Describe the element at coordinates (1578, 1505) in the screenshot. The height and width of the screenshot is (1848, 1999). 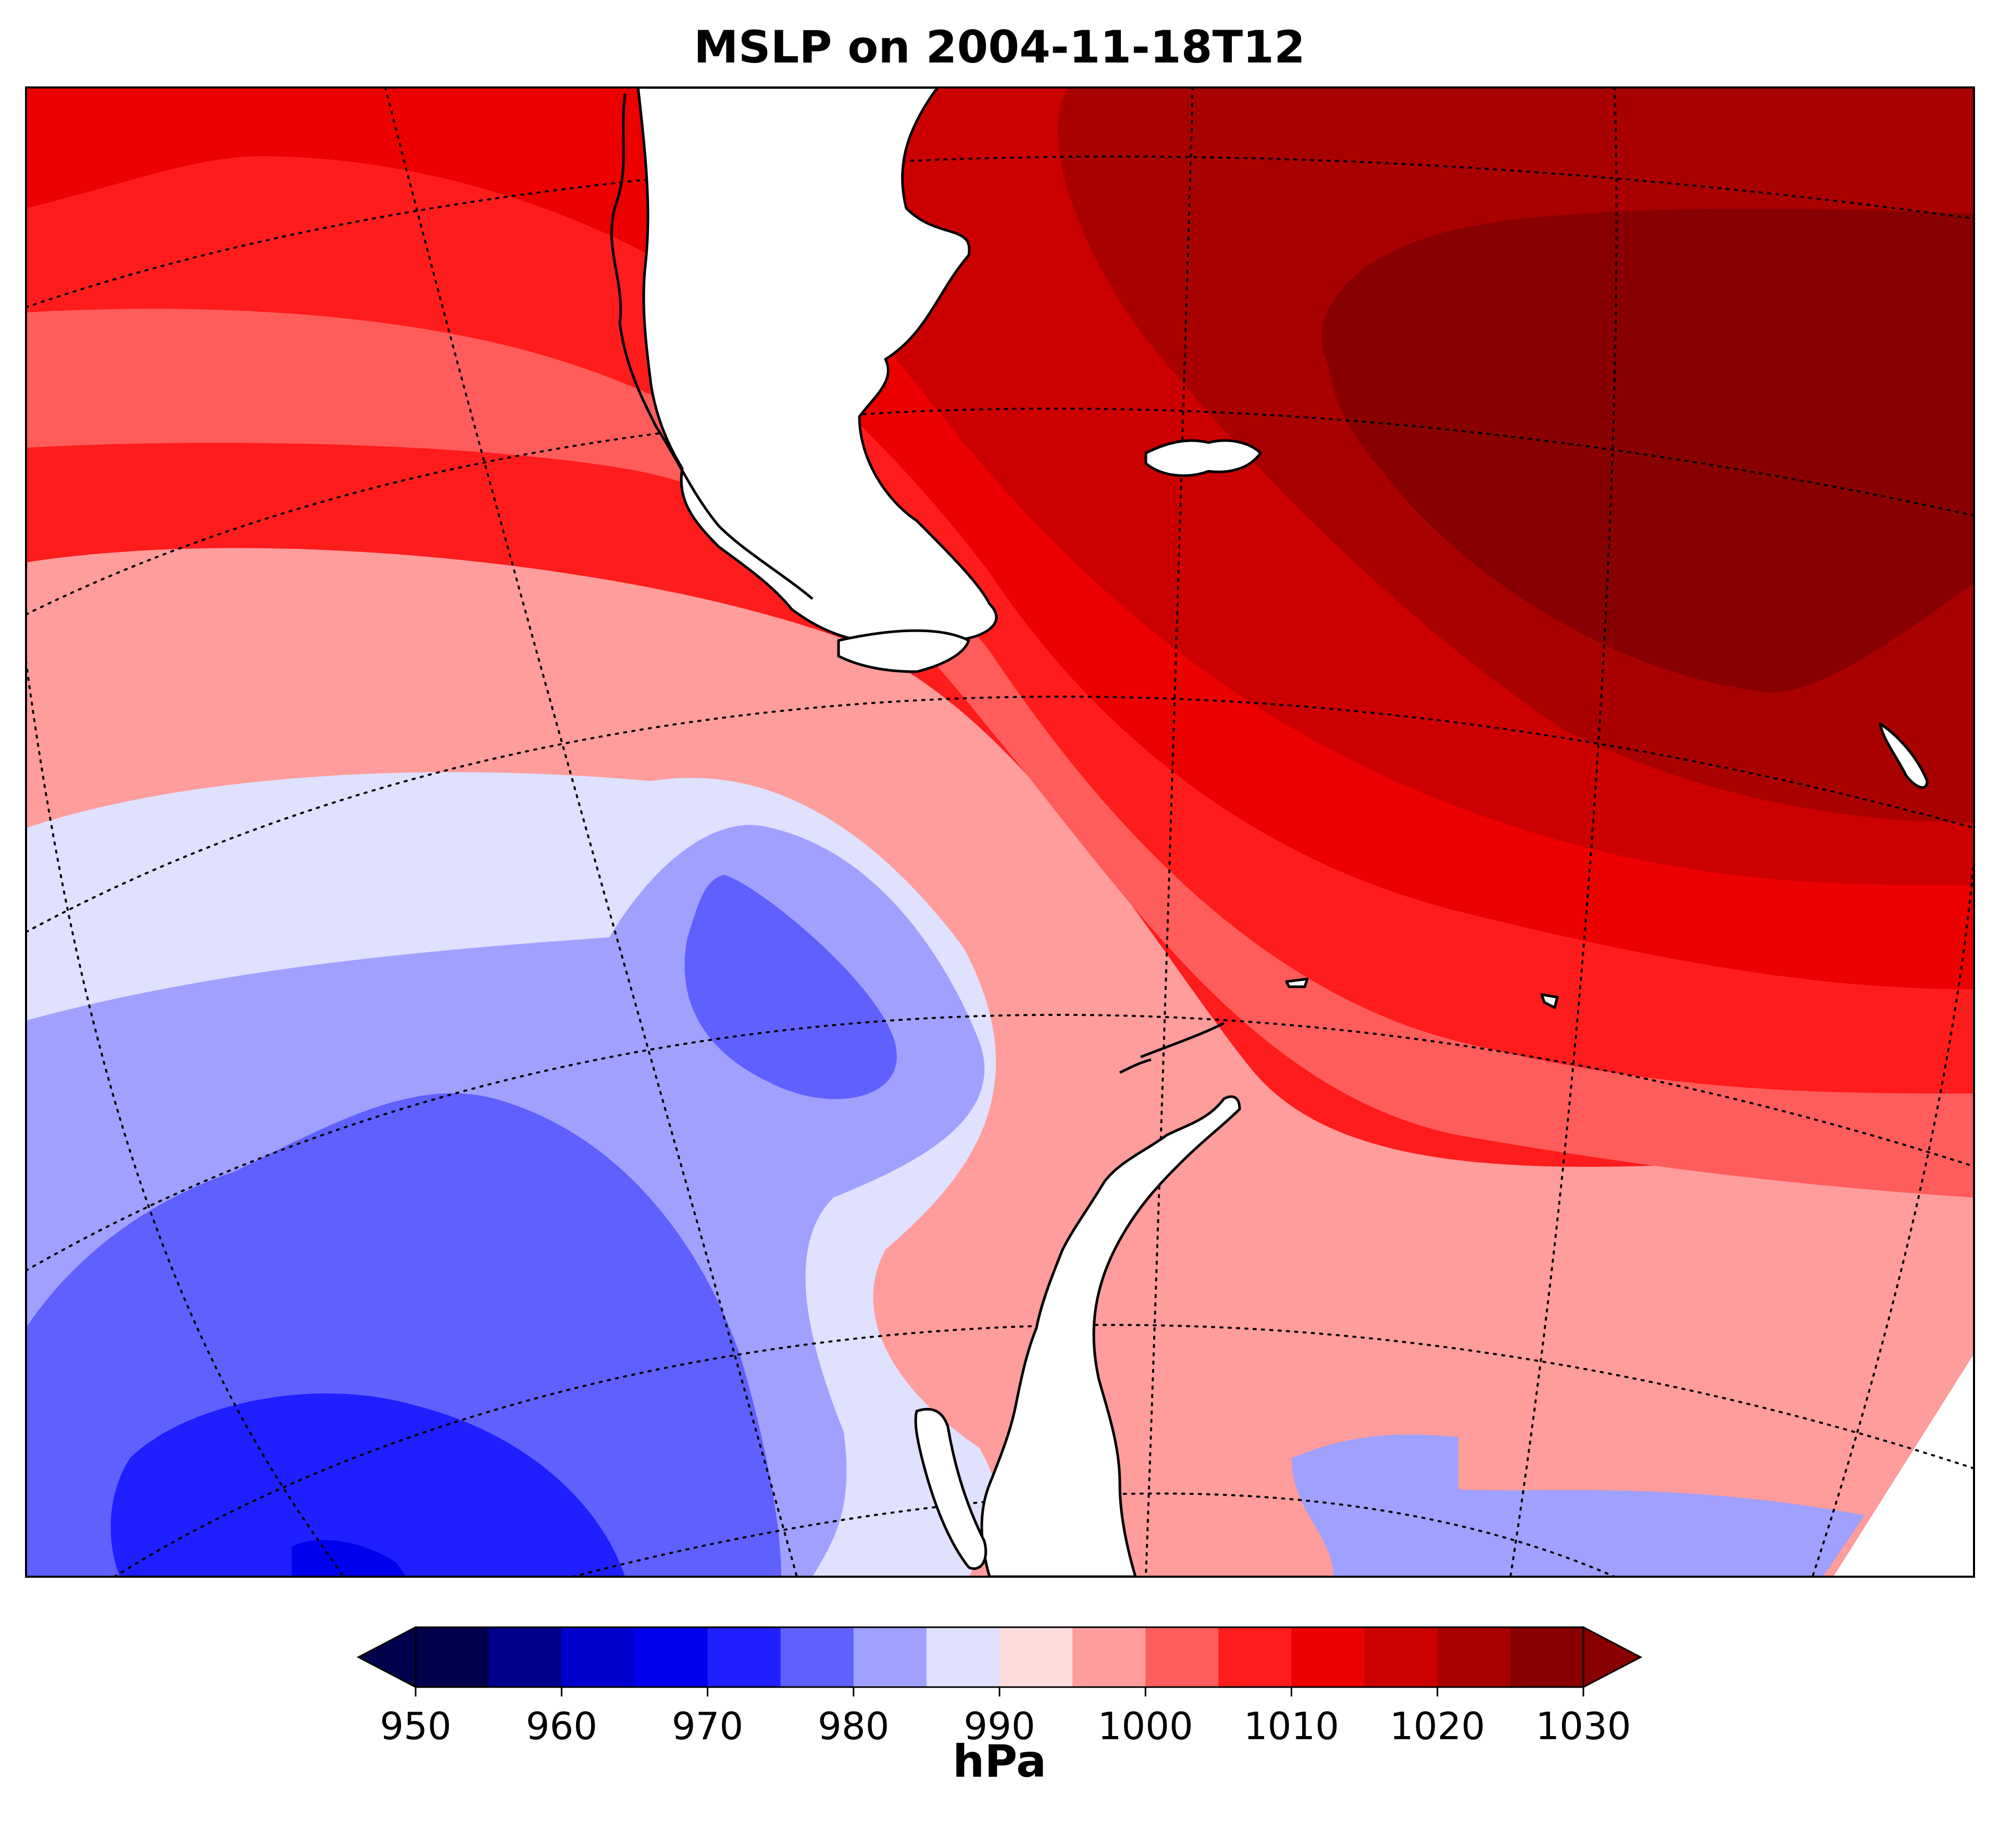
I see `pressure-band-980-985-east` at that location.